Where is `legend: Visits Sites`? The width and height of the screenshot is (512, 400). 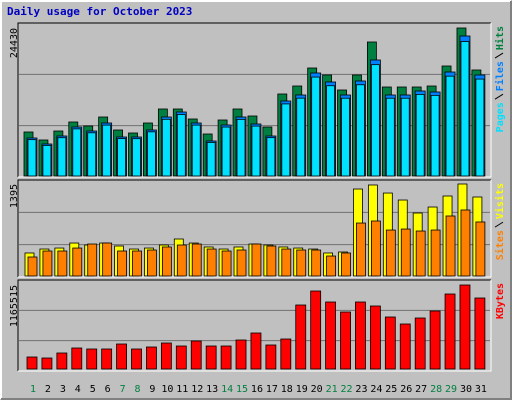
legend: Visits Sites is located at coordinates (500, 221).